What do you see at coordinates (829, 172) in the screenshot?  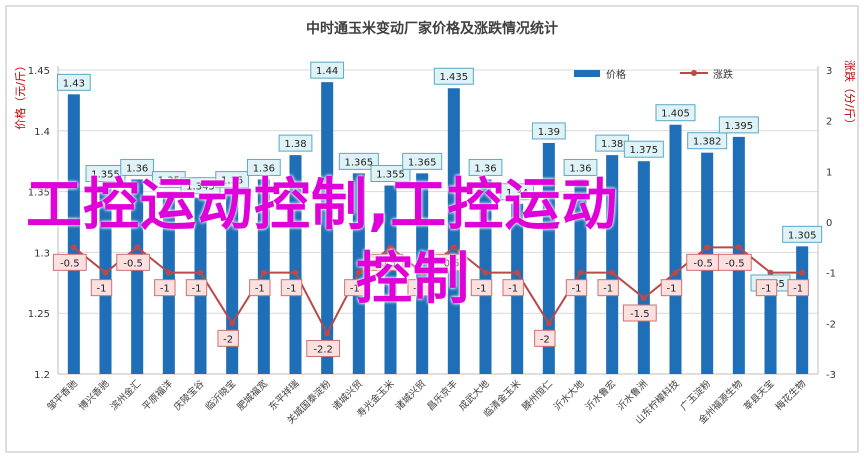 I see `y-right-tick-label: 1` at bounding box center [829, 172].